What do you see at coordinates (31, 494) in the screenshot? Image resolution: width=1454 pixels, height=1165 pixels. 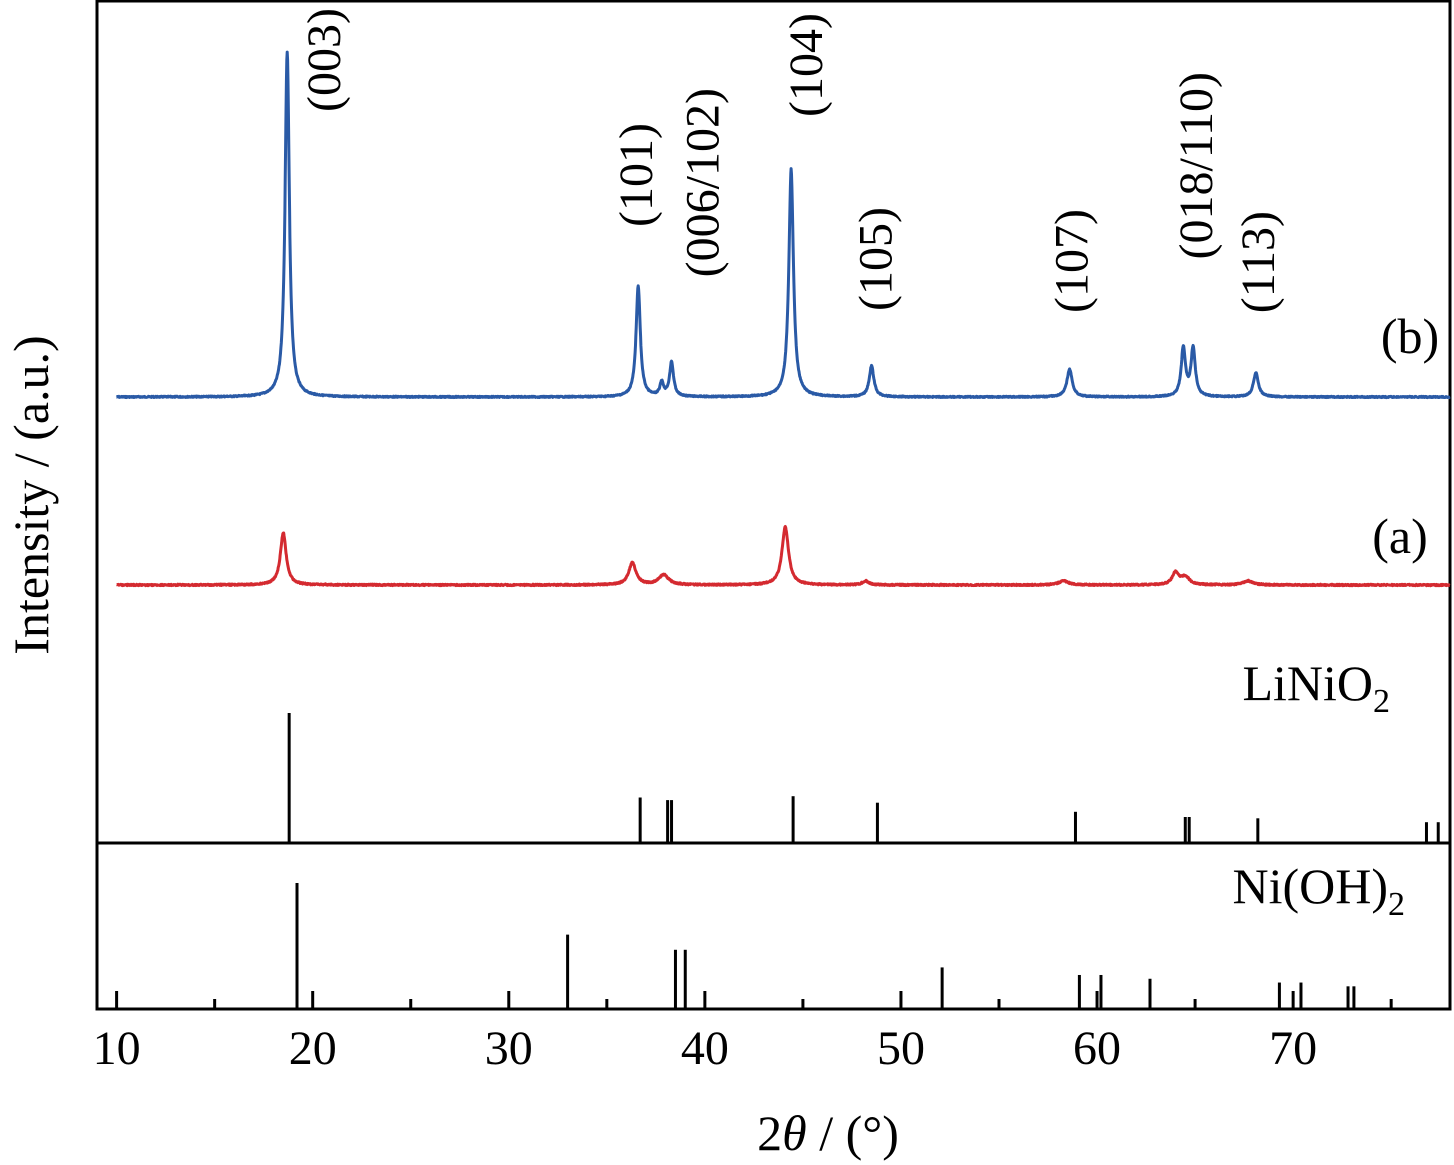 I see `y-axis-label: Intensity / (a.u.)` at bounding box center [31, 494].